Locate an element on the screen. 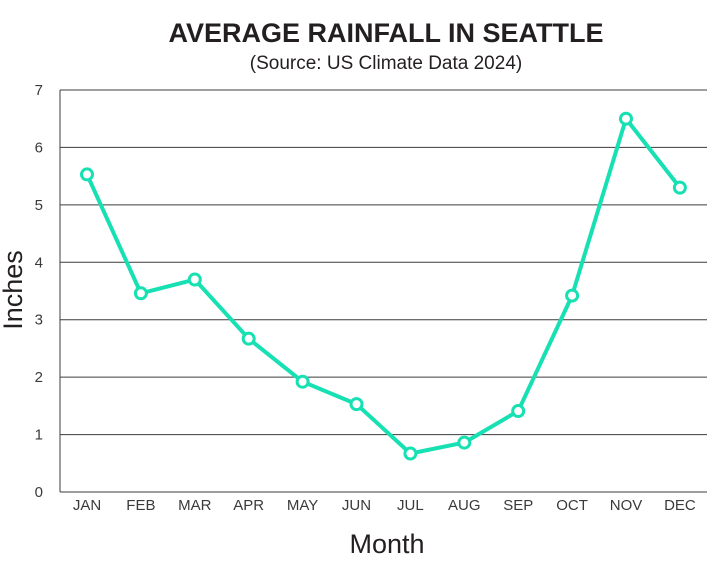 This screenshot has width=715, height=582. x-tick-label: MAY is located at coordinates (302, 505).